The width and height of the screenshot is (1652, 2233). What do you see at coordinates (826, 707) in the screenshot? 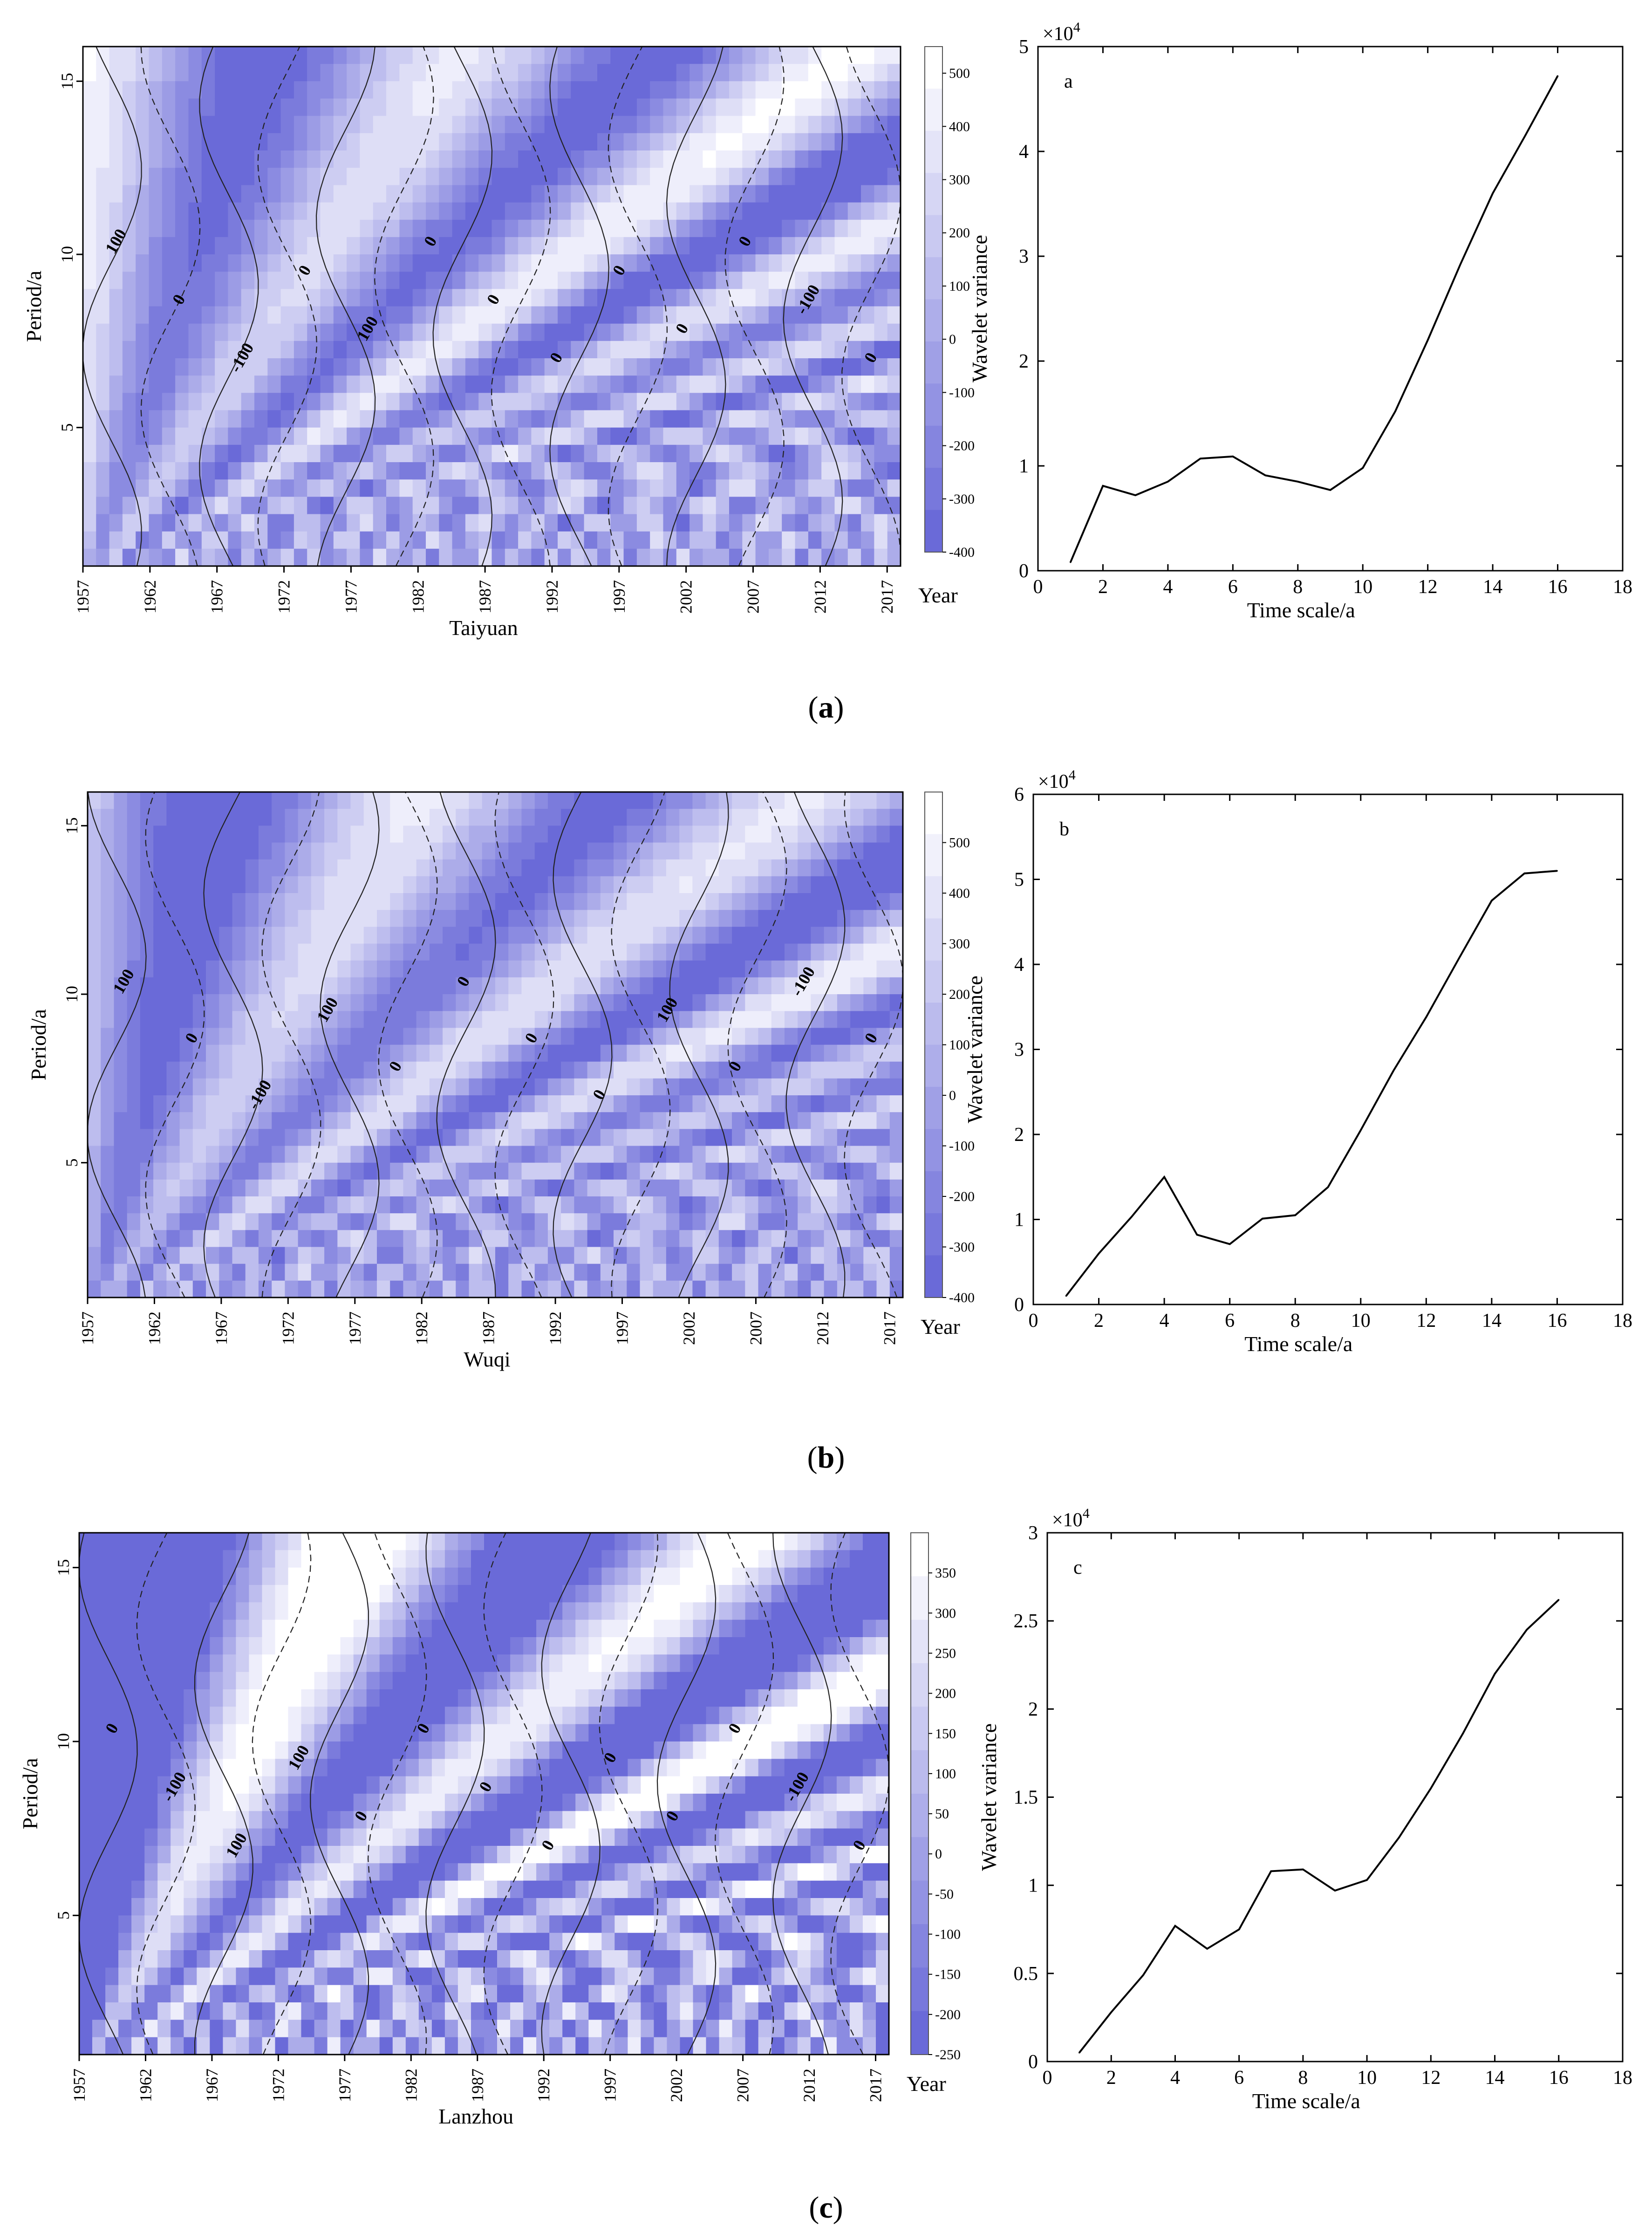
I see `panel-label: (a)` at bounding box center [826, 707].